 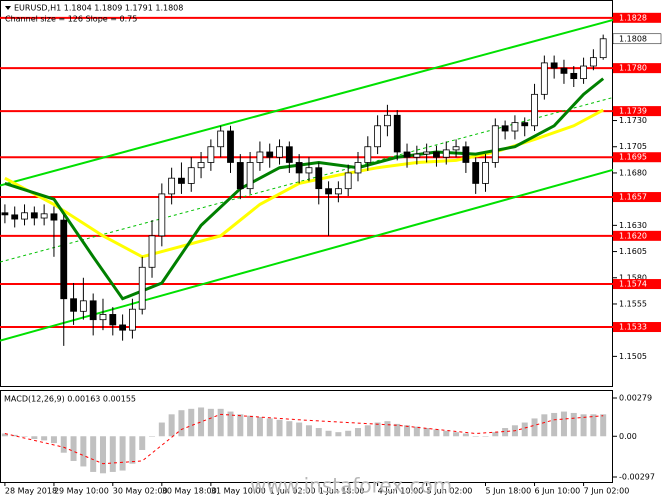 I want to click on menu-triangle, so click(x=8, y=8).